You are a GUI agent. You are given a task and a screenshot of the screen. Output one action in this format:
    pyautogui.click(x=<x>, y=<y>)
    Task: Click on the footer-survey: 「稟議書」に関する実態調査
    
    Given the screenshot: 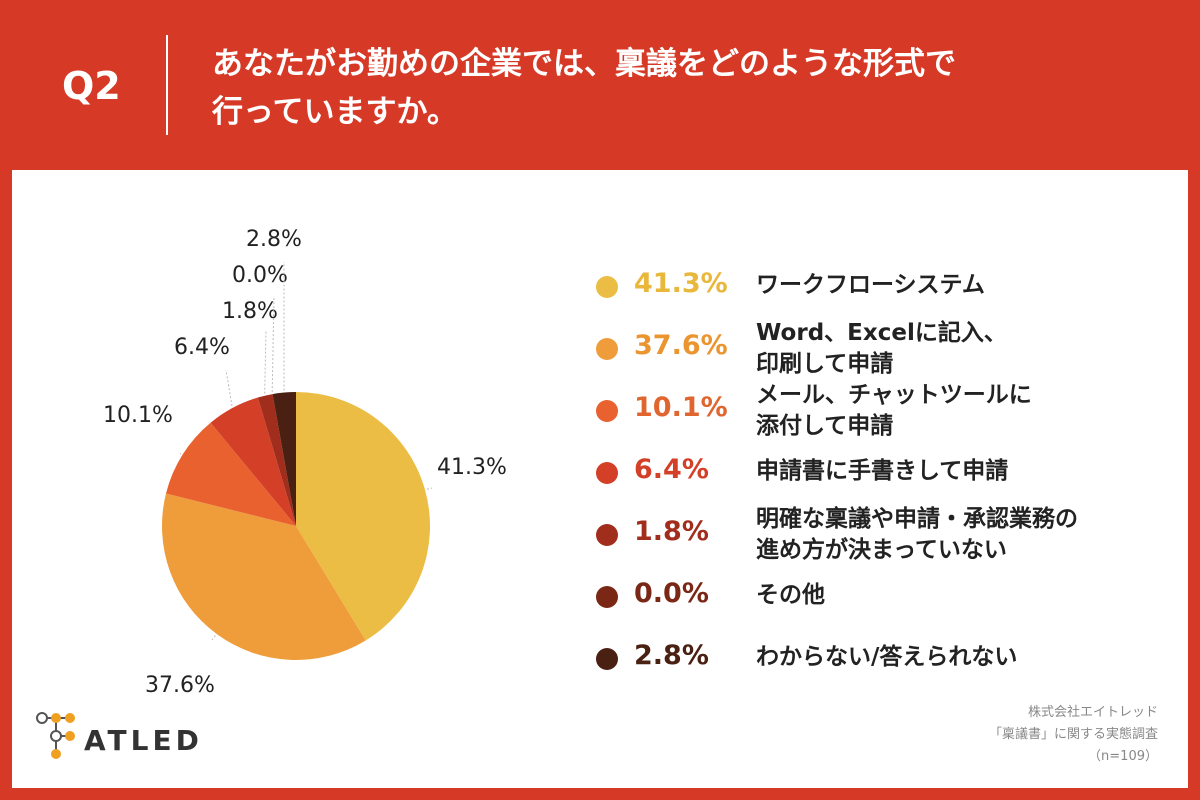 What is the action you would take?
    pyautogui.click(x=1073, y=734)
    